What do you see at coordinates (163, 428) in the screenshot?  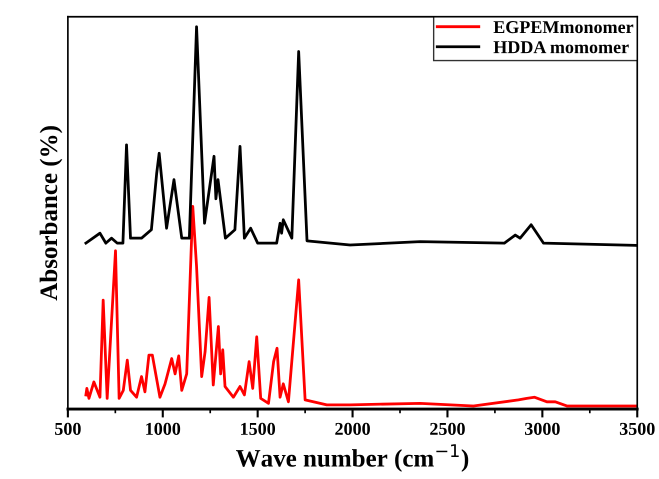 I see `x-tick-label: 1000` at bounding box center [163, 428].